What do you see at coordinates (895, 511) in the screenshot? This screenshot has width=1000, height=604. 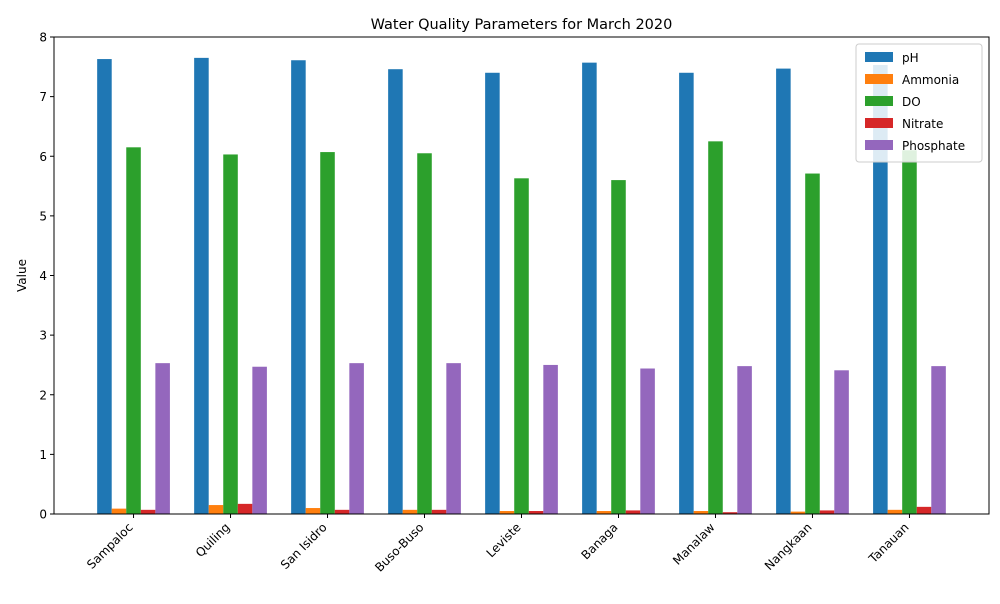 I see `bar-ammonia-tanauan` at bounding box center [895, 511].